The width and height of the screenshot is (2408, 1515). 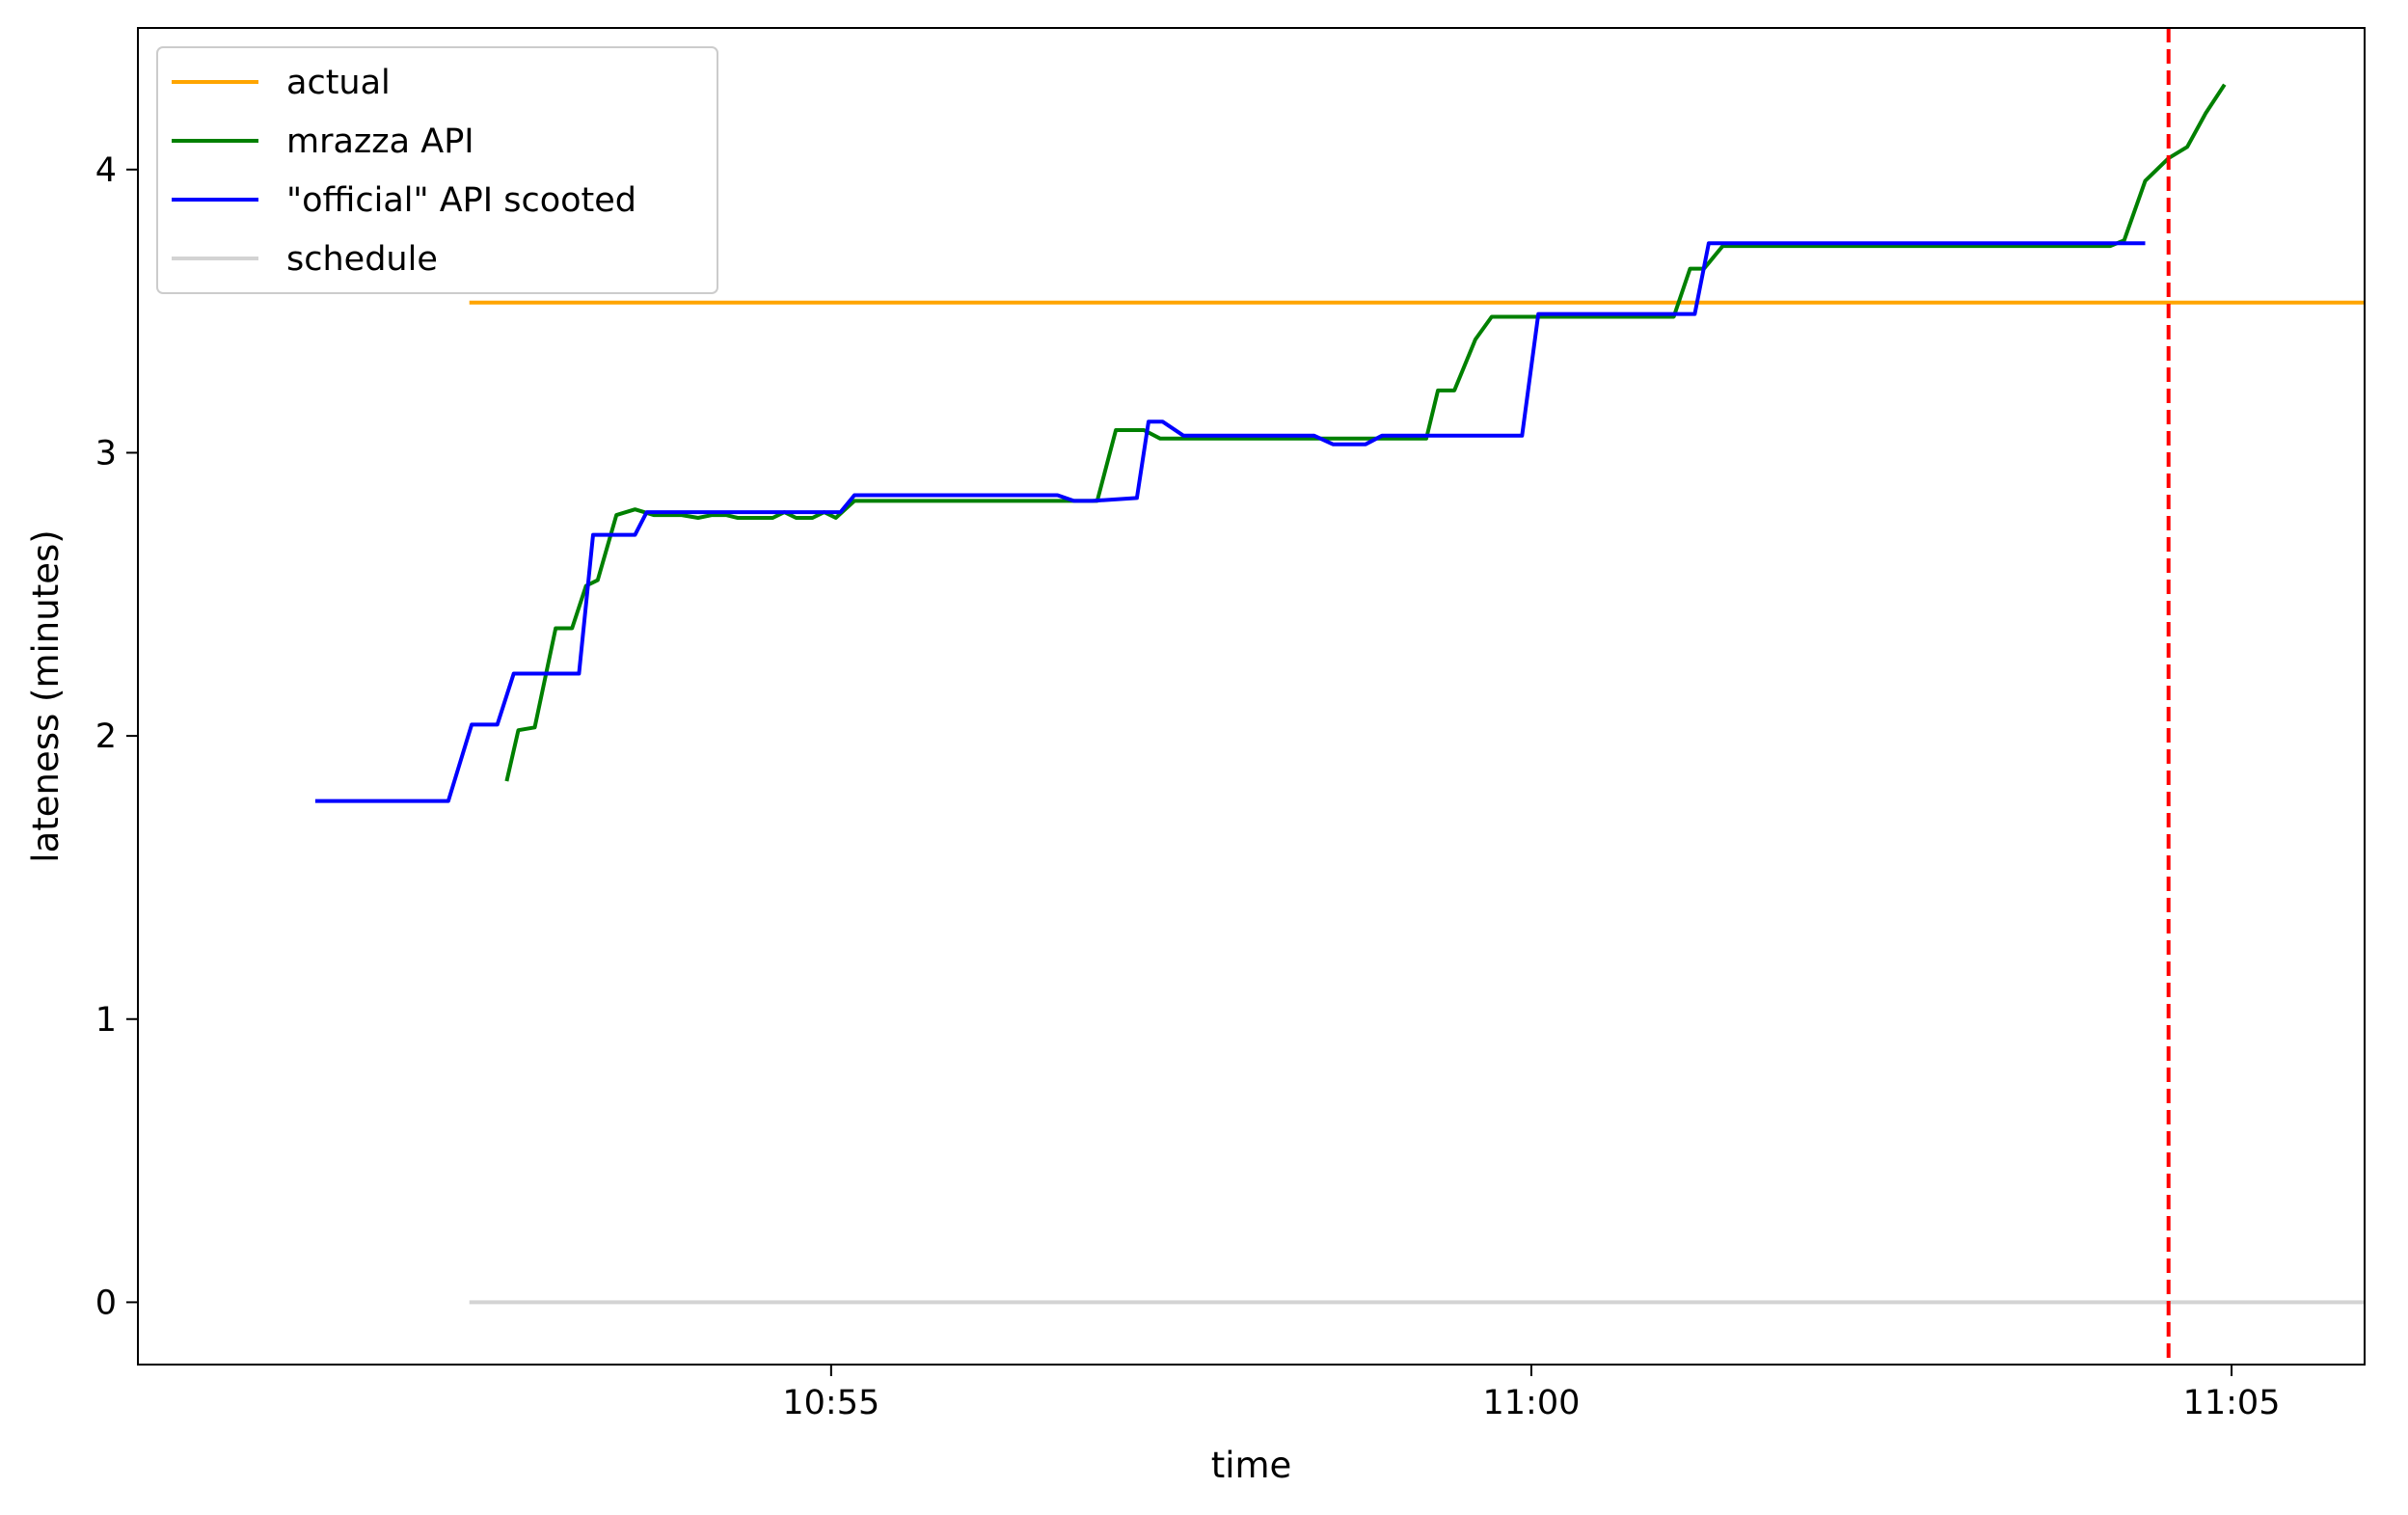 What do you see at coordinates (461, 200) in the screenshot?
I see `legend-label: "official" API scooted` at bounding box center [461, 200].